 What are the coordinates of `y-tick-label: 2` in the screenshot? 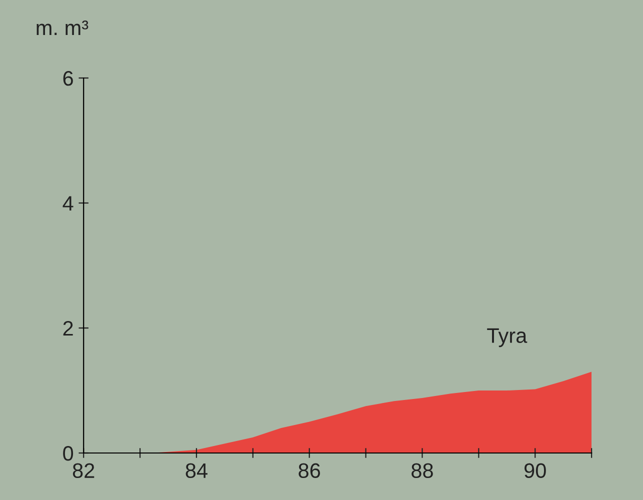 It's located at (68, 328).